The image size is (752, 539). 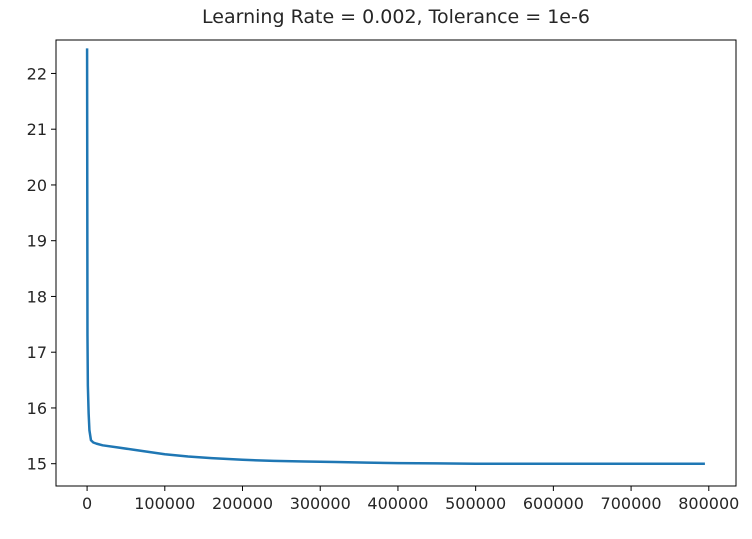 I want to click on y-tick-label-0: 15, so click(x=37, y=464).